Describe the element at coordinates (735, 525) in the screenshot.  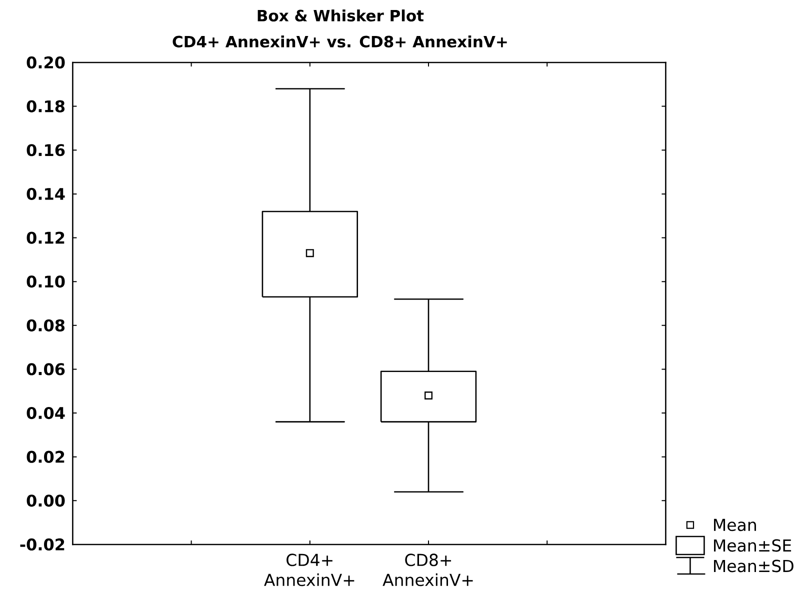
I see `text: Mean` at that location.